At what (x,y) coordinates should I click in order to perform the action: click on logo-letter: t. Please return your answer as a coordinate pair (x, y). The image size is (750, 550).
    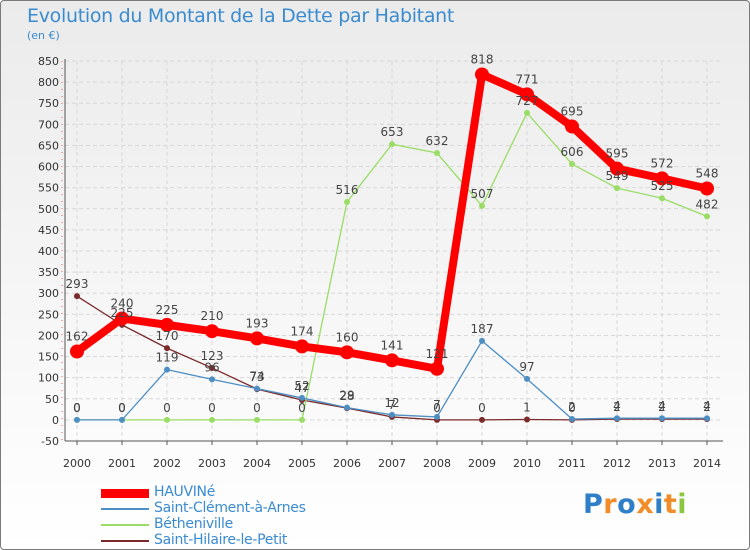
    Looking at the image, I should click on (670, 504).